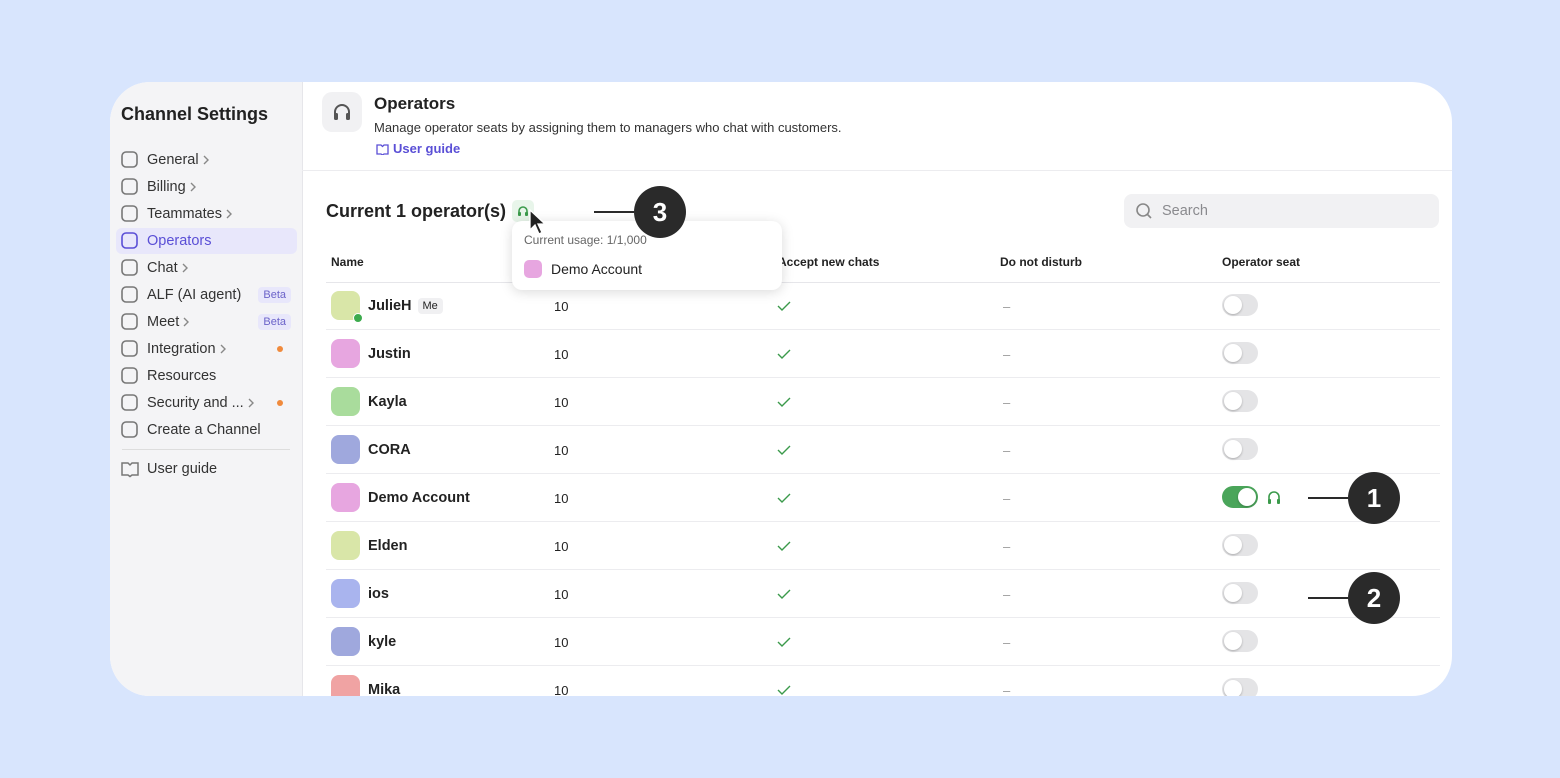 The image size is (1560, 778). I want to click on header-icon, so click(342, 112).